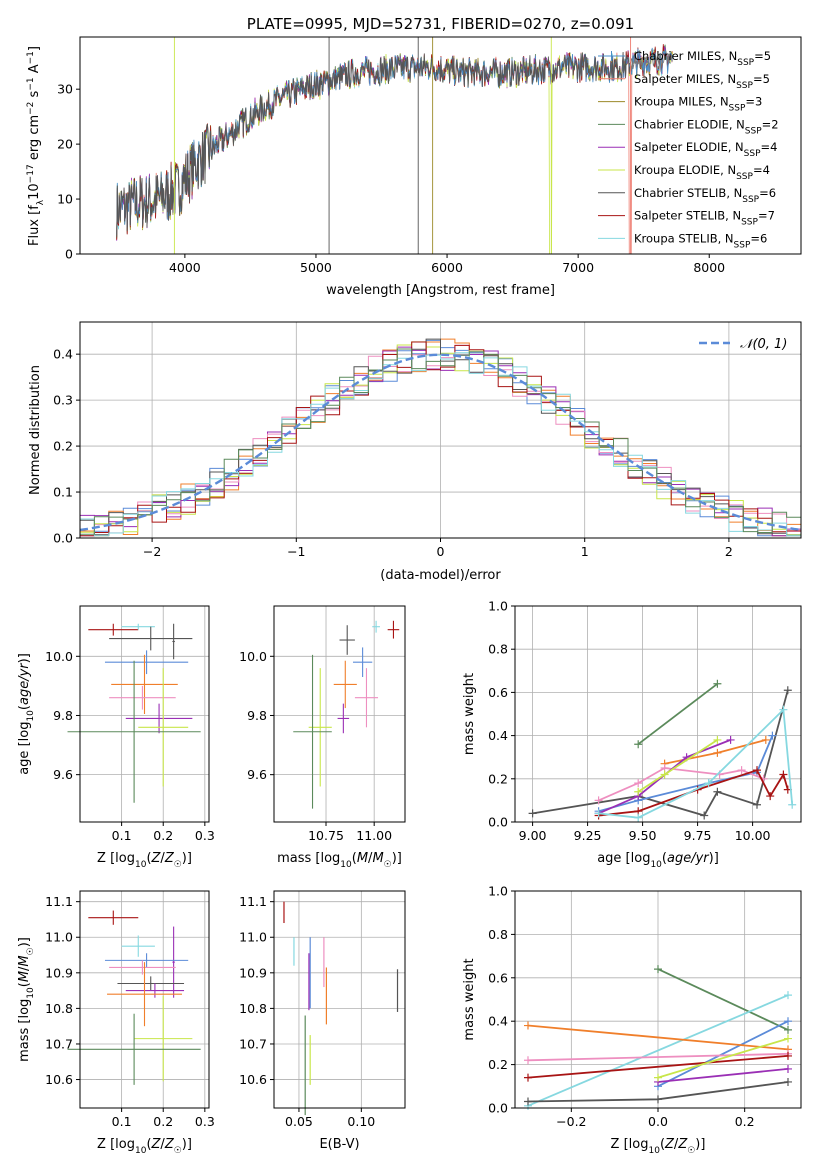 This screenshot has height=1170, width=819. What do you see at coordinates (729, 551) in the screenshot?
I see `residuals-xtick-label: 2` at bounding box center [729, 551].